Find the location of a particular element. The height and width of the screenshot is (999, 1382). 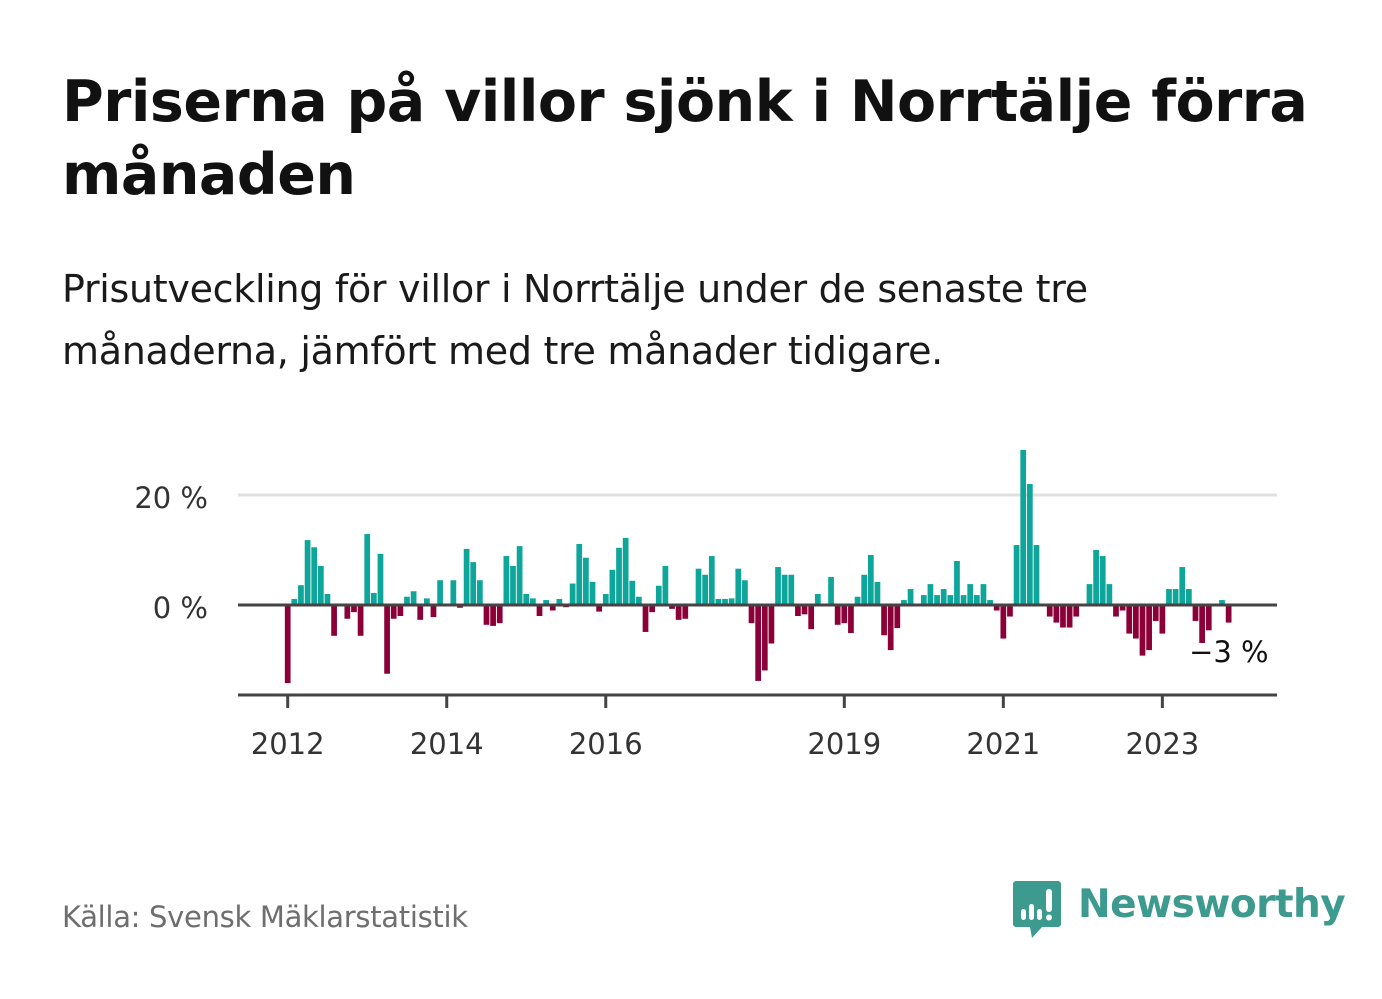

x-tick-label: 2016 is located at coordinates (606, 744).